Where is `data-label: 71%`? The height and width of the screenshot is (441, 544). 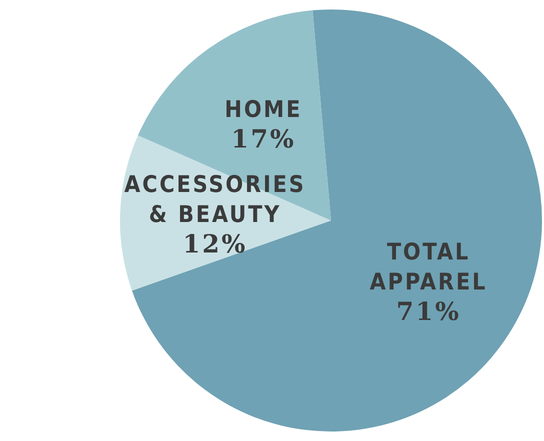 data-label: 71% is located at coordinates (428, 311).